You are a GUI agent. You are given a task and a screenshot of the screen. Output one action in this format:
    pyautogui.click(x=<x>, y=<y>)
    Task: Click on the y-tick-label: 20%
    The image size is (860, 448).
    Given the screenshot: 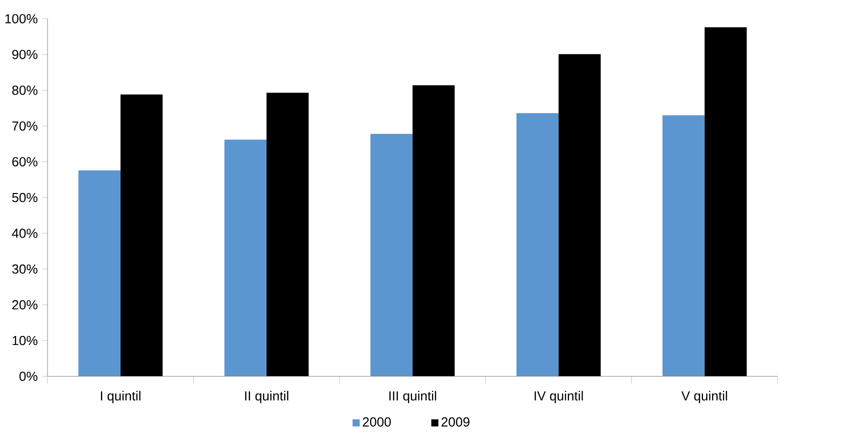 What is the action you would take?
    pyautogui.click(x=25, y=305)
    